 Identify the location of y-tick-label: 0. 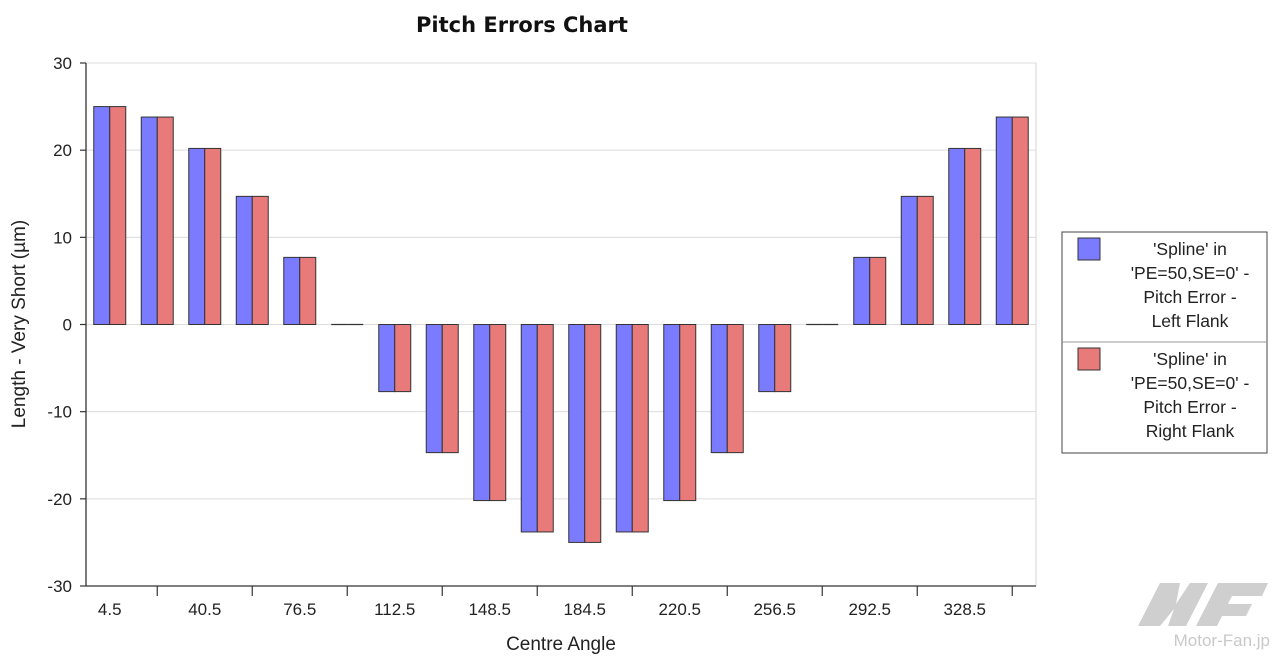
(67, 325).